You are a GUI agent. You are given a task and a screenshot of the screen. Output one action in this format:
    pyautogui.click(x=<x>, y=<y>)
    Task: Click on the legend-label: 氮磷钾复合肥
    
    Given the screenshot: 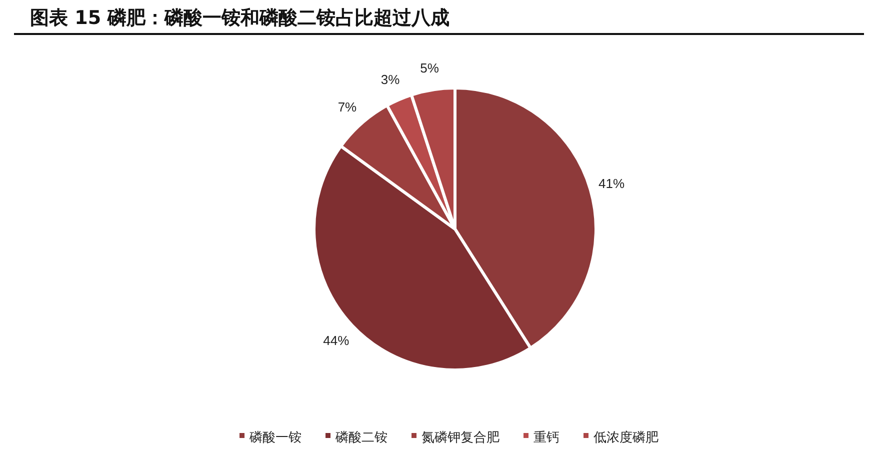 What is the action you would take?
    pyautogui.click(x=461, y=438)
    